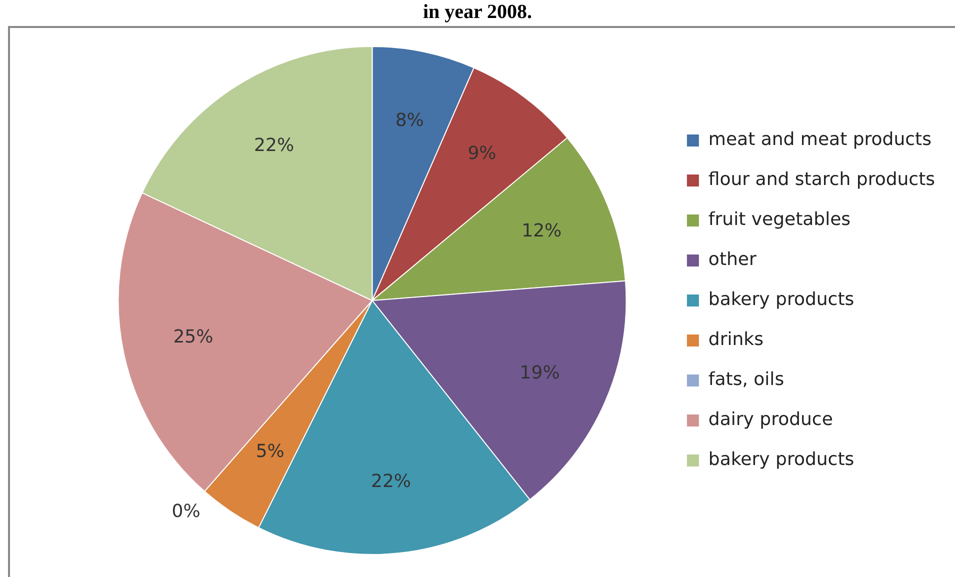 The image size is (955, 577). What do you see at coordinates (542, 231) in the screenshot?
I see `data-label: 12%` at bounding box center [542, 231].